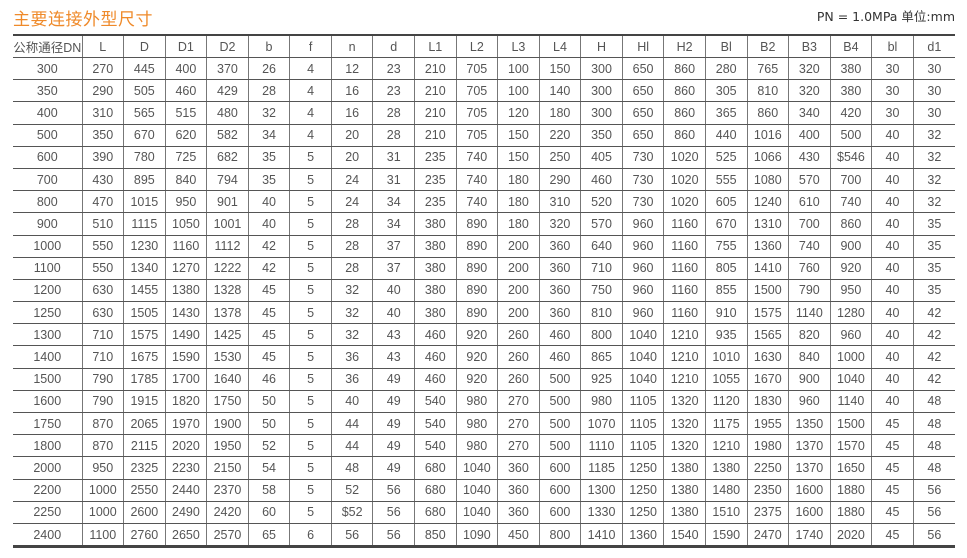 The image size is (967, 558). I want to click on table-cell: 42, so click(268, 268).